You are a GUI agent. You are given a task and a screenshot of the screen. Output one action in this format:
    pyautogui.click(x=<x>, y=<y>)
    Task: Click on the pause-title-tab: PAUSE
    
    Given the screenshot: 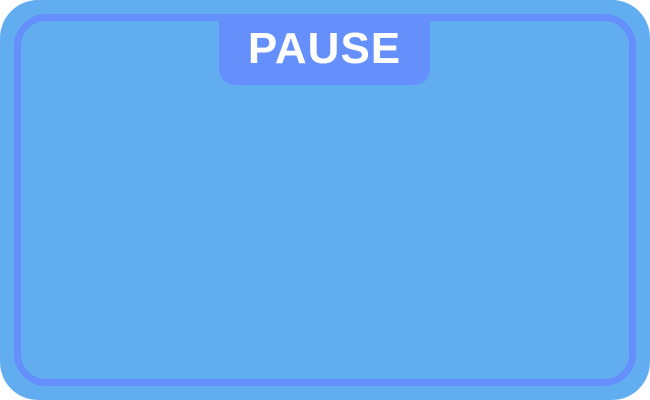 What is the action you would take?
    pyautogui.click(x=324, y=49)
    